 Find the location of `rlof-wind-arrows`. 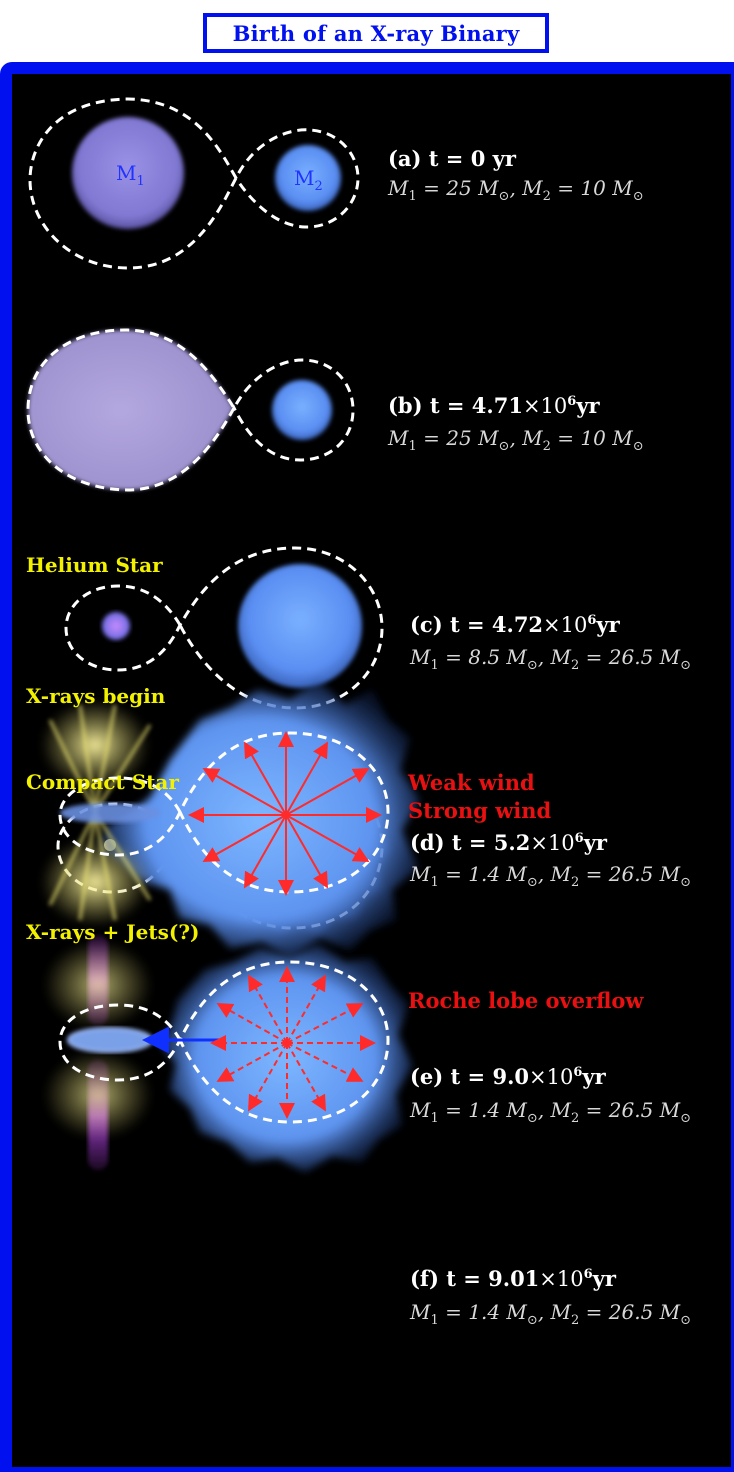

rlof-wind-arrows is located at coordinates (293, 1042).